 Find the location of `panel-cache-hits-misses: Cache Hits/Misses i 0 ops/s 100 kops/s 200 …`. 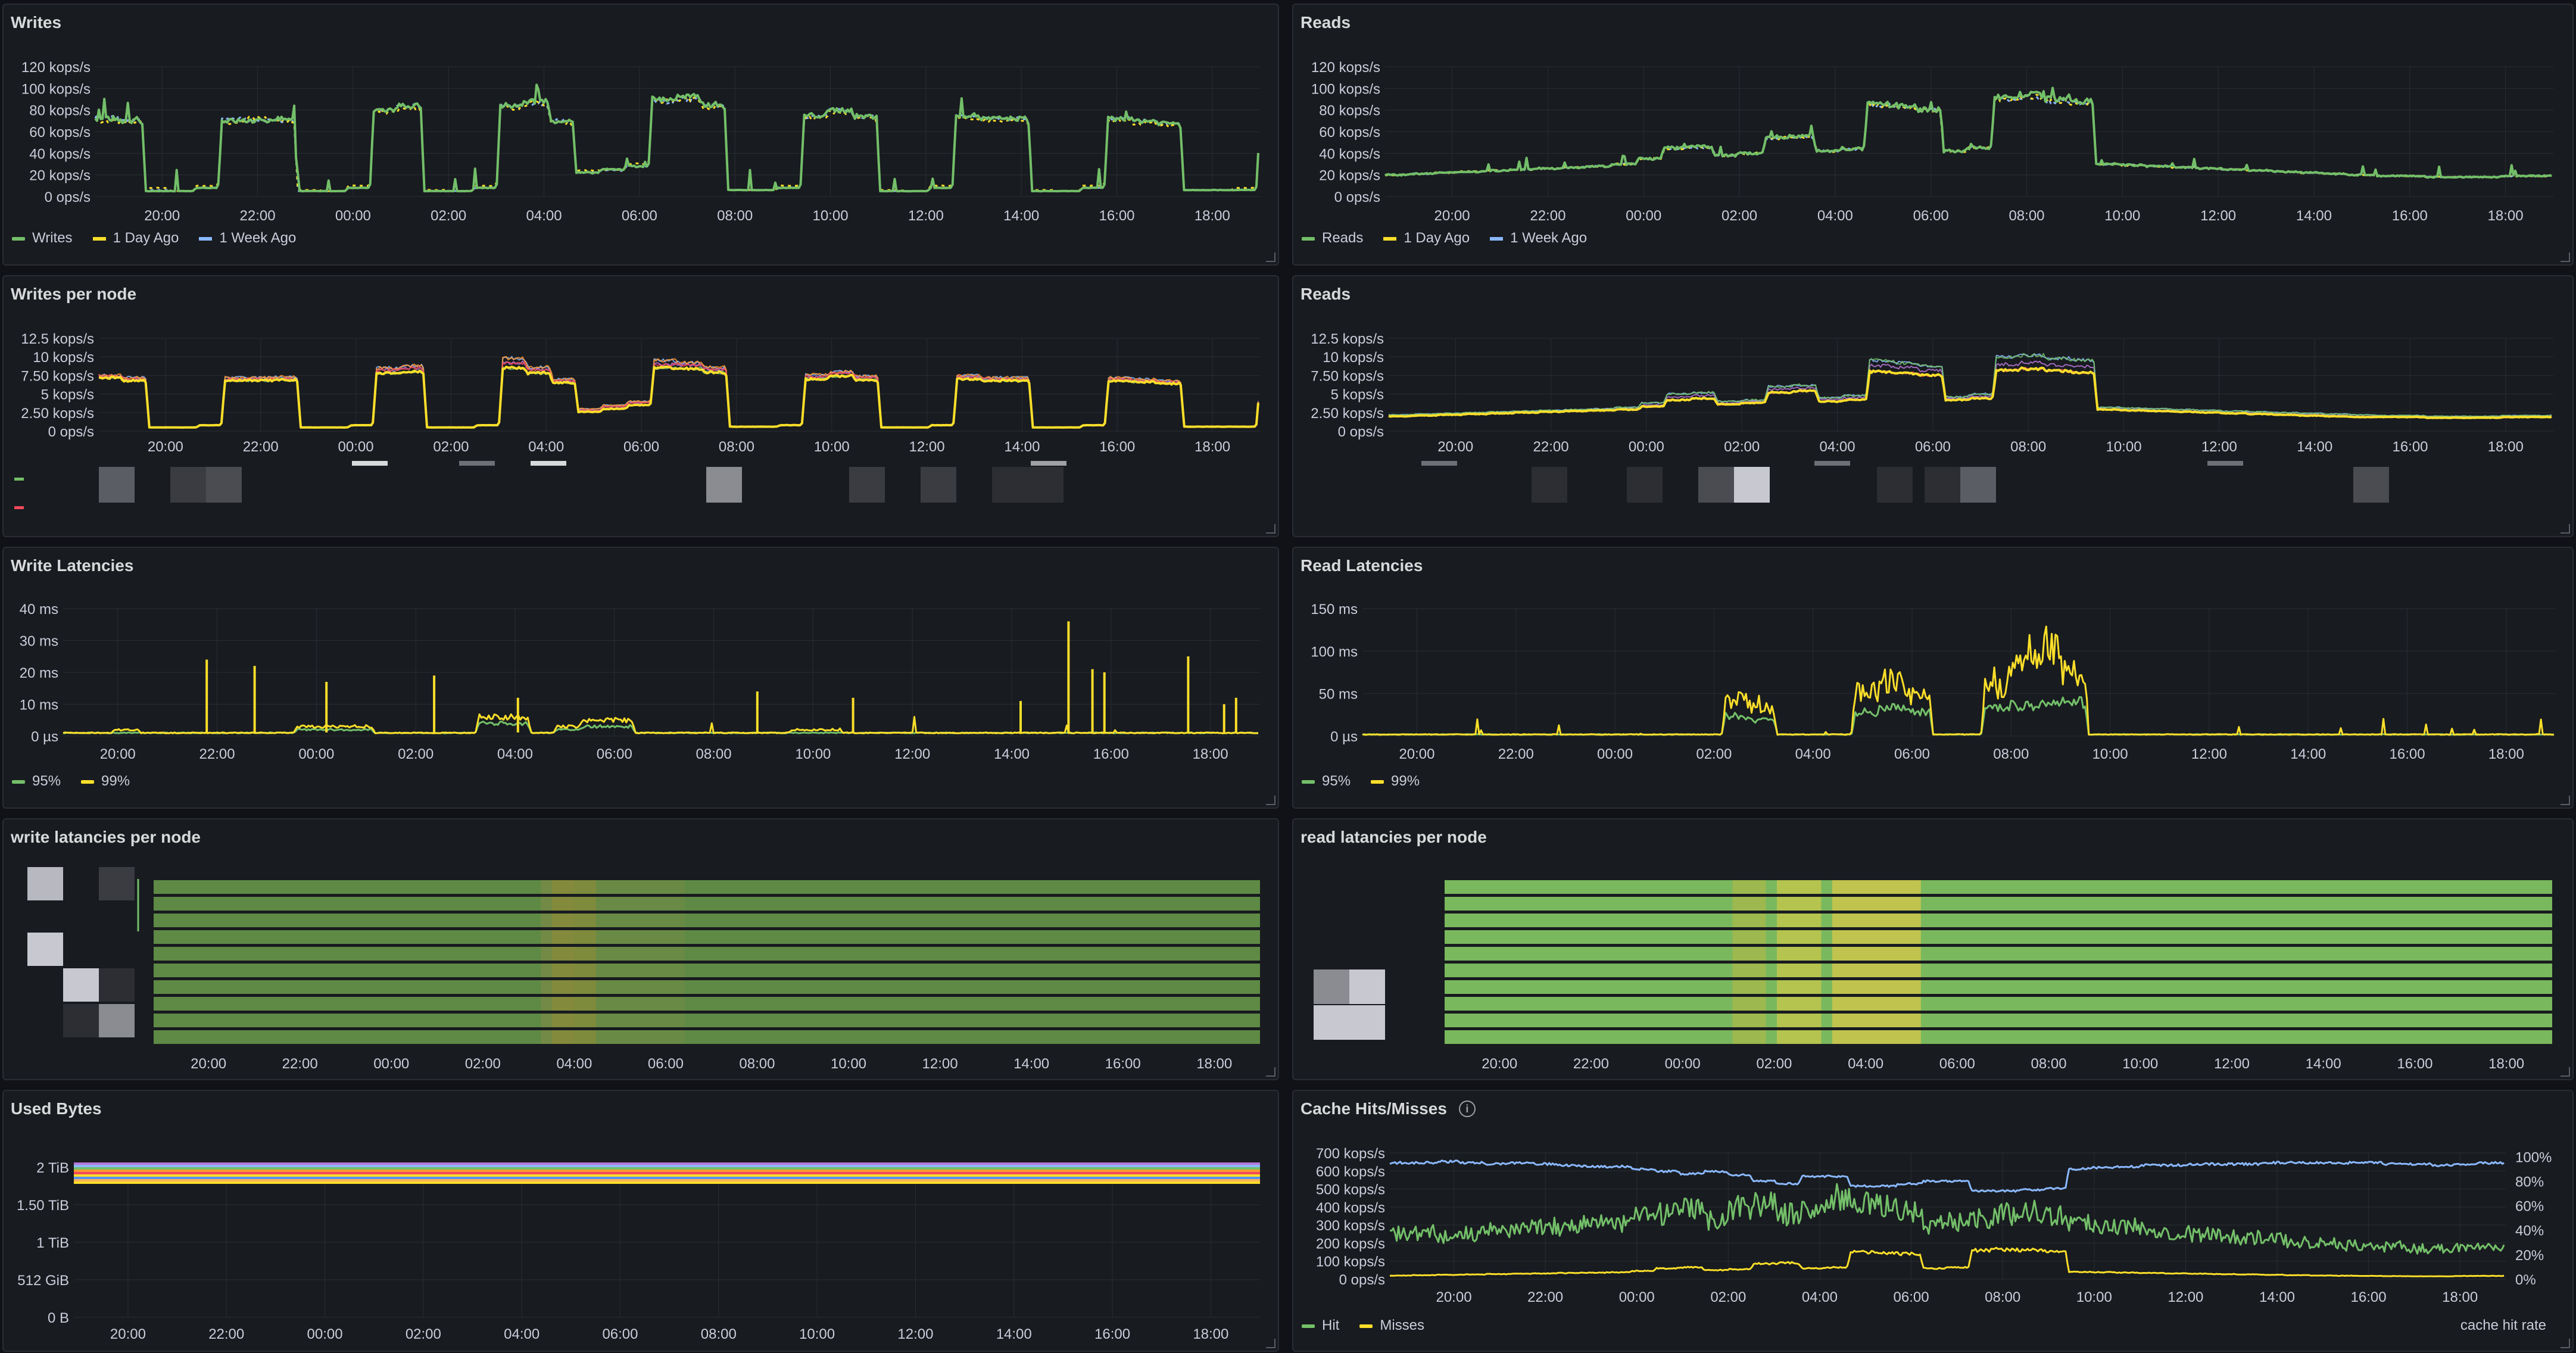

panel-cache-hits-misses: Cache Hits/Misses i 0 ops/s 100 kops/s 200 … is located at coordinates (1933, 1221).